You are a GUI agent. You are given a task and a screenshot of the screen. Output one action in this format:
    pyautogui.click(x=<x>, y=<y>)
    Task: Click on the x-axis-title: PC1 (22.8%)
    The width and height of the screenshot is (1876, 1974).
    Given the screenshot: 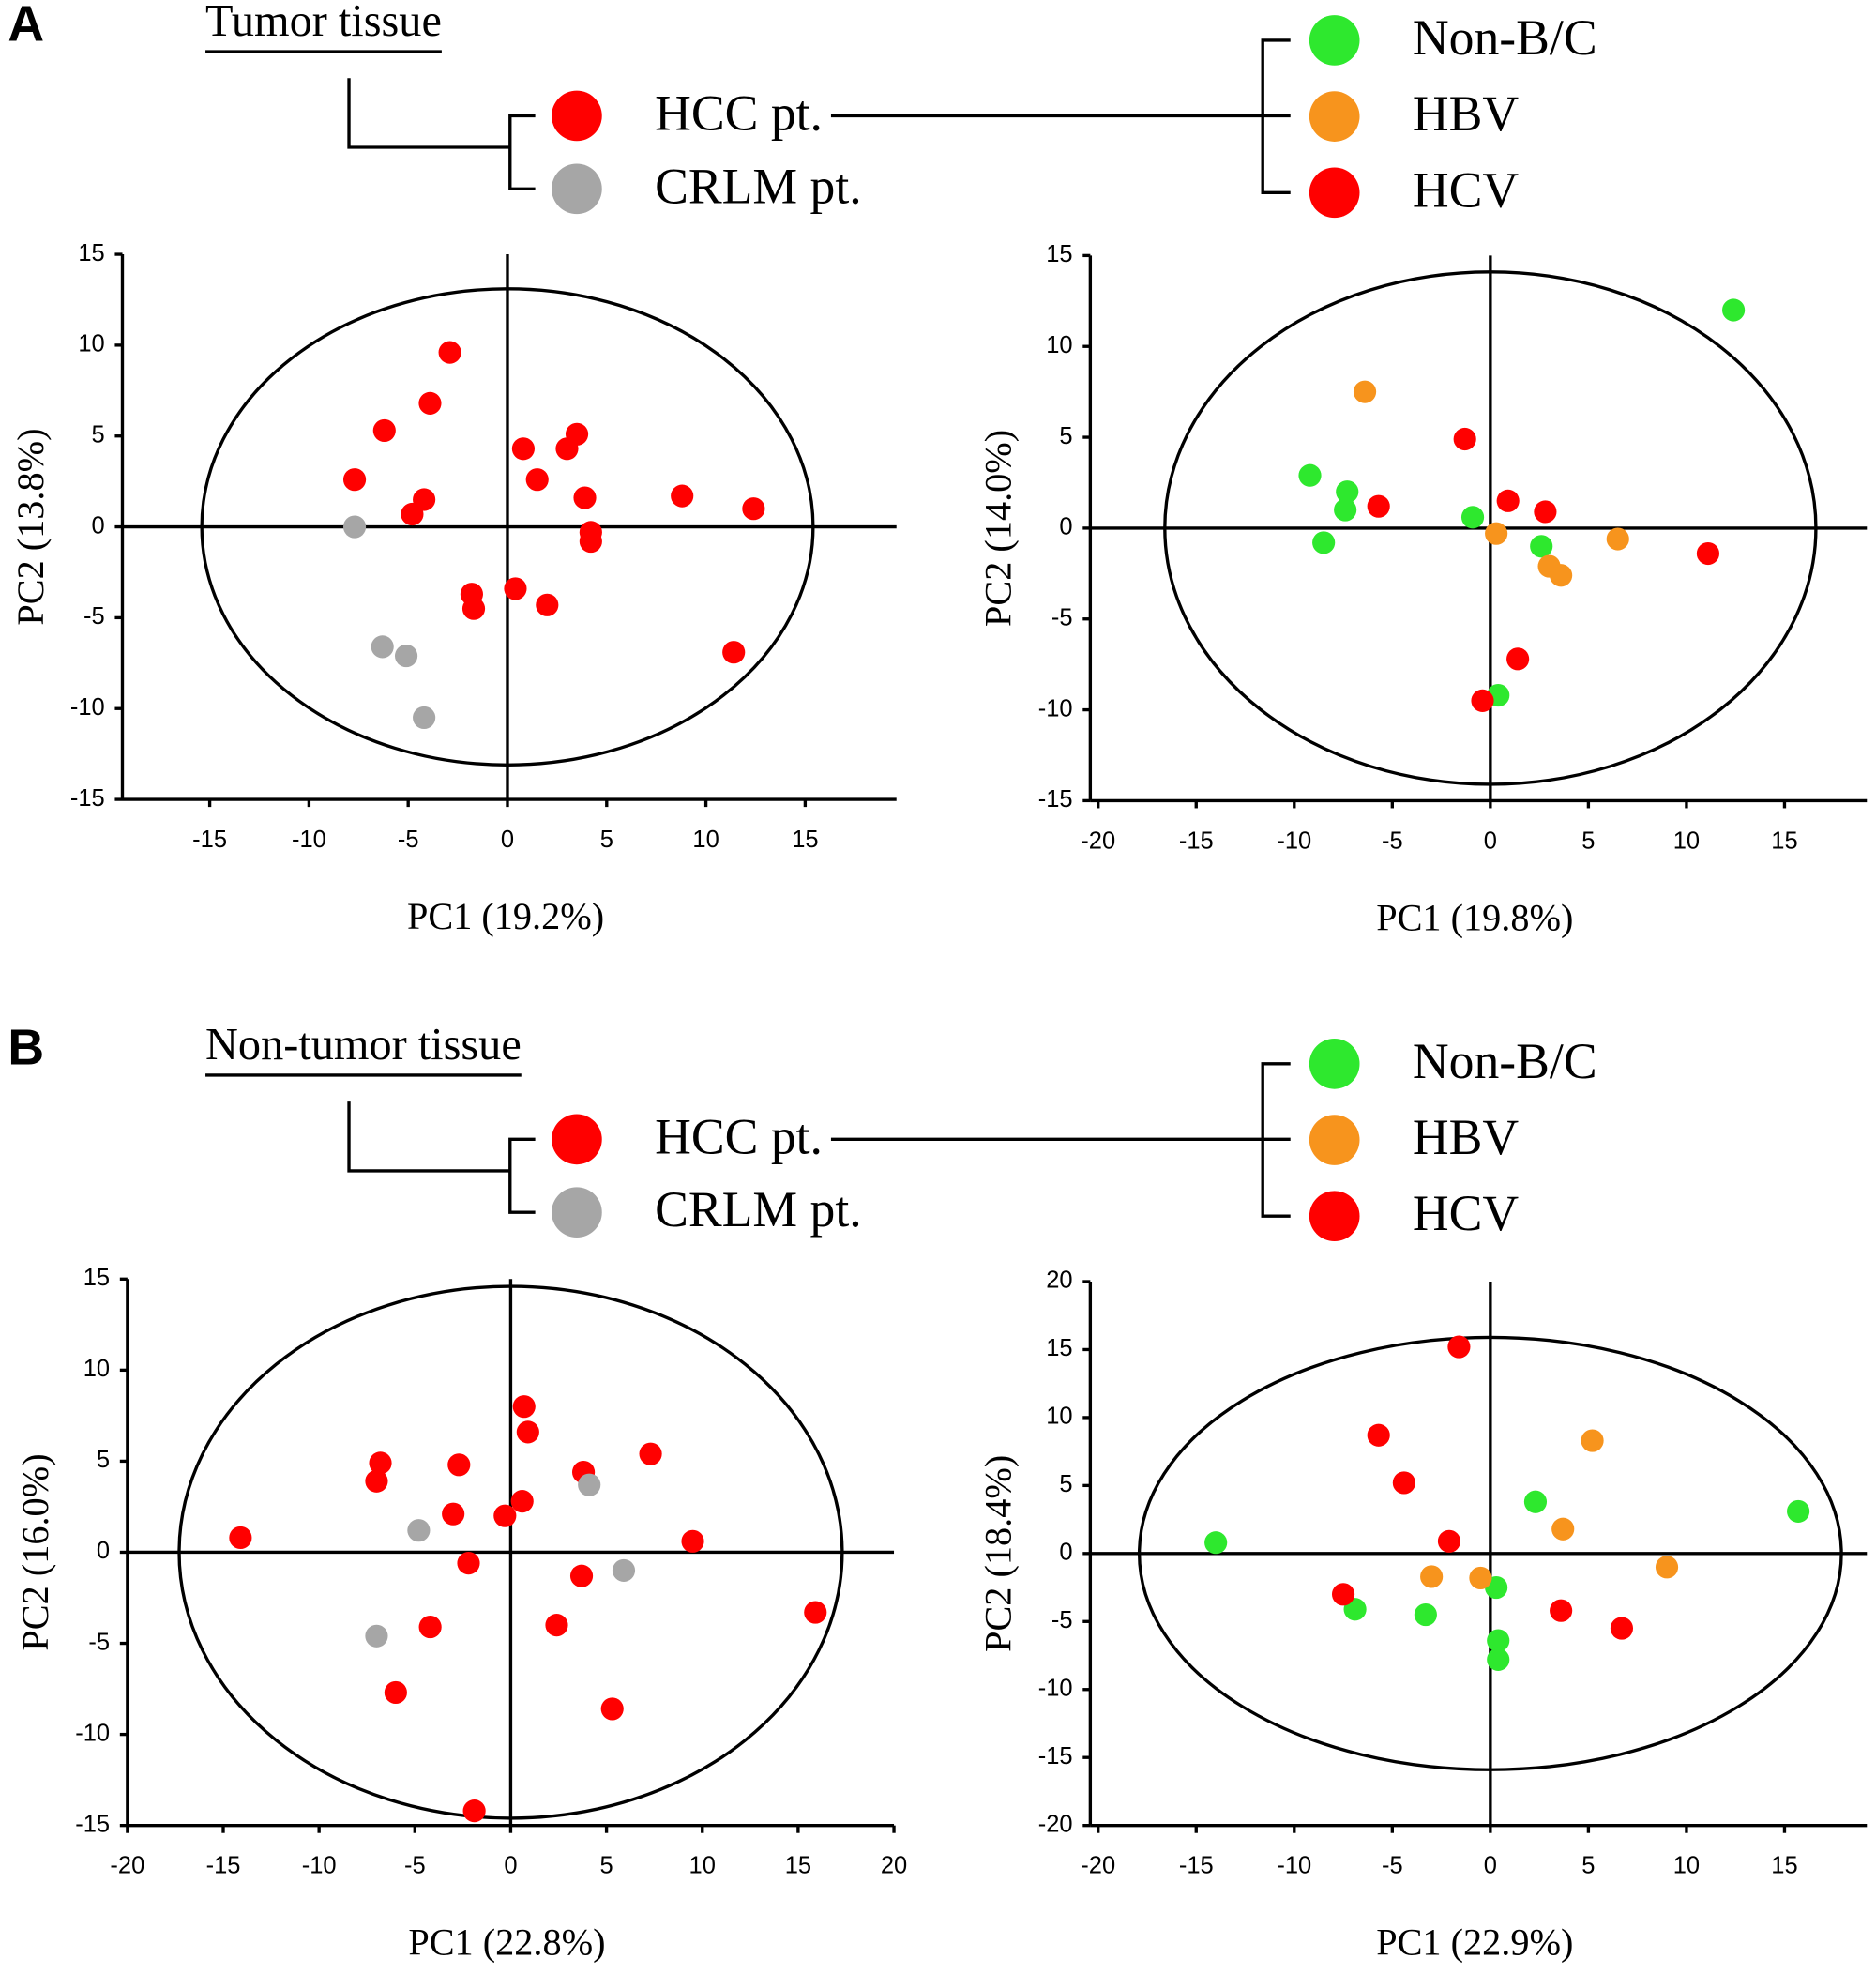 What is the action you would take?
    pyautogui.click(x=506, y=1943)
    